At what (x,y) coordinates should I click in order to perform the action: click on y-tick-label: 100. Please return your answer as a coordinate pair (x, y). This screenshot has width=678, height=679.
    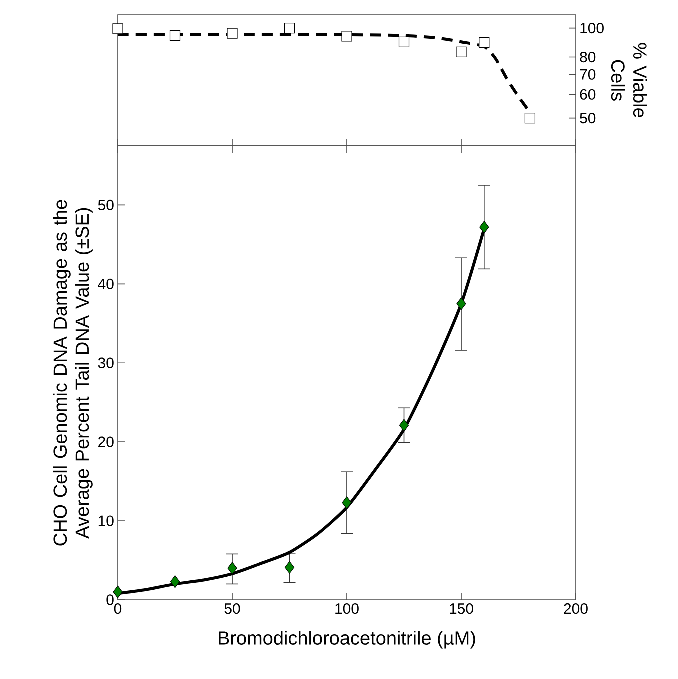
    Looking at the image, I should click on (592, 28).